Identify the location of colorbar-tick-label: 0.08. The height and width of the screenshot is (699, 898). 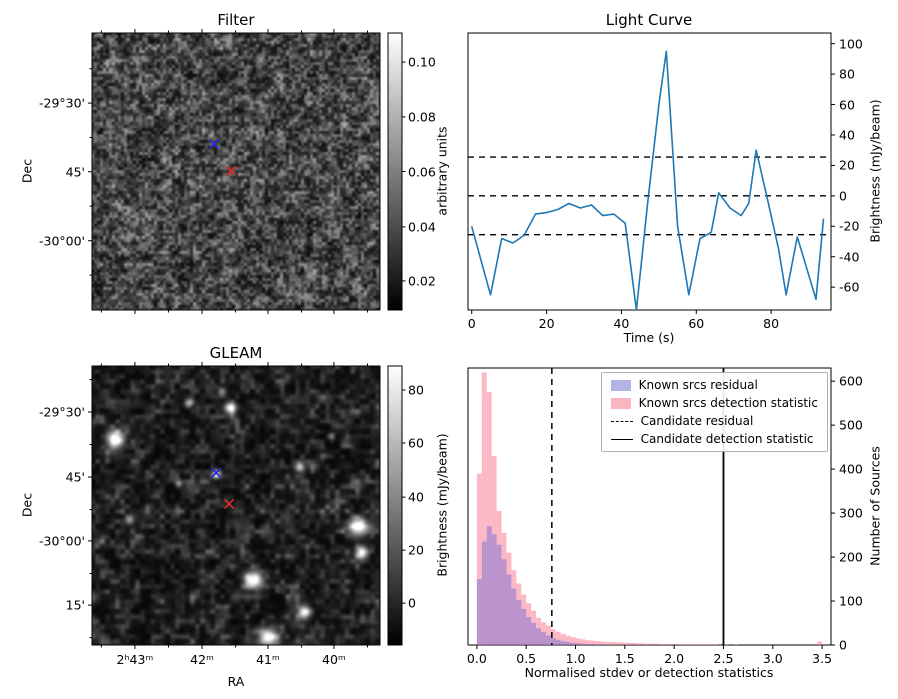
(422, 117).